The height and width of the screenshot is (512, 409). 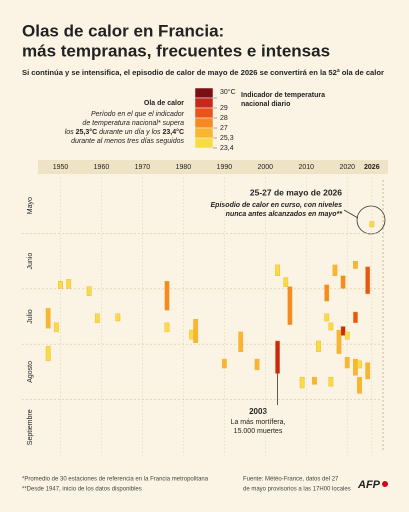 What do you see at coordinates (184, 167) in the screenshot?
I see `x-tick-label: 1980` at bounding box center [184, 167].